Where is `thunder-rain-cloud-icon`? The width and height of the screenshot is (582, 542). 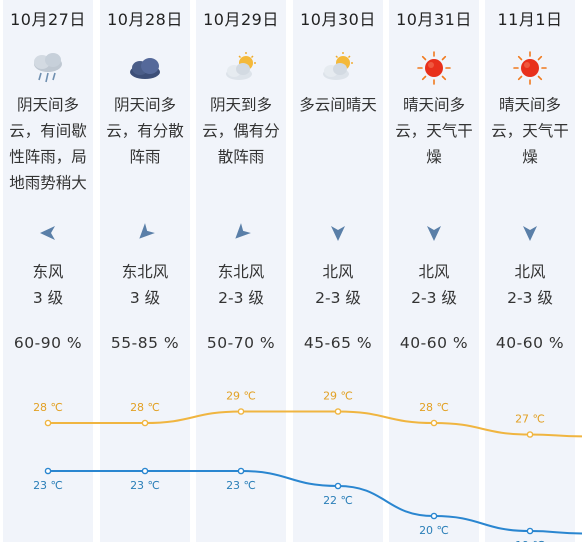
thunder-rain-cloud-icon is located at coordinates (48, 68).